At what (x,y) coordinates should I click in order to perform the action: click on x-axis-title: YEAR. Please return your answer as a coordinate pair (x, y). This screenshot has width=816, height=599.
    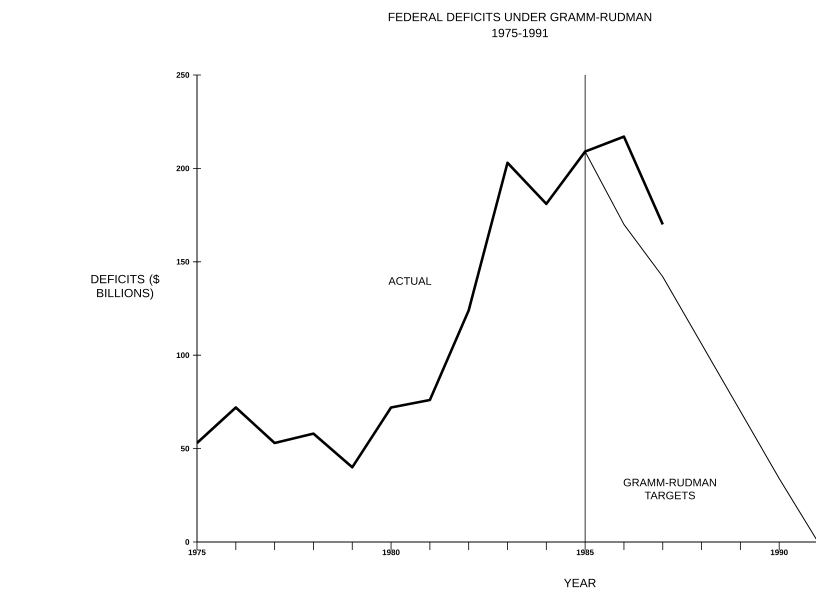
    Looking at the image, I should click on (580, 583).